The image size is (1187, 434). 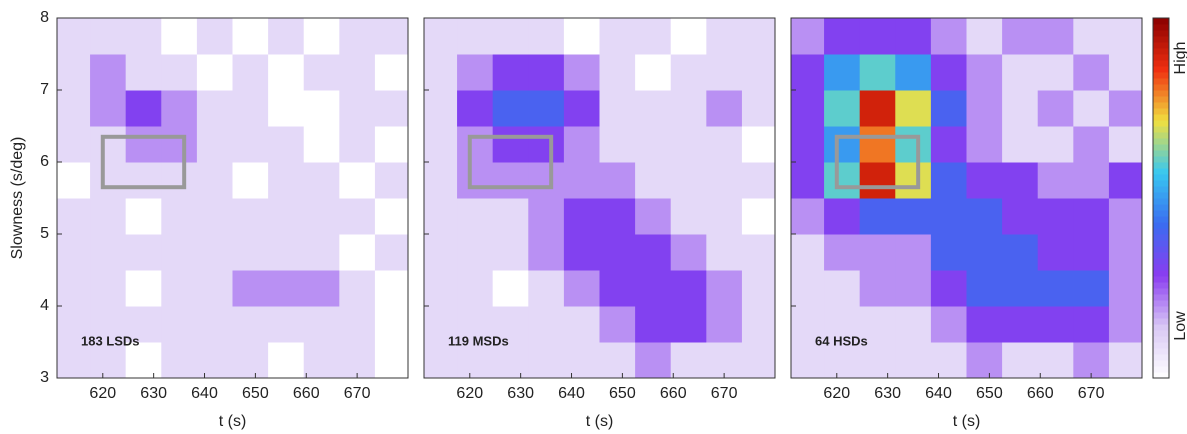 I want to click on x-tick-label: 670, so click(x=724, y=393).